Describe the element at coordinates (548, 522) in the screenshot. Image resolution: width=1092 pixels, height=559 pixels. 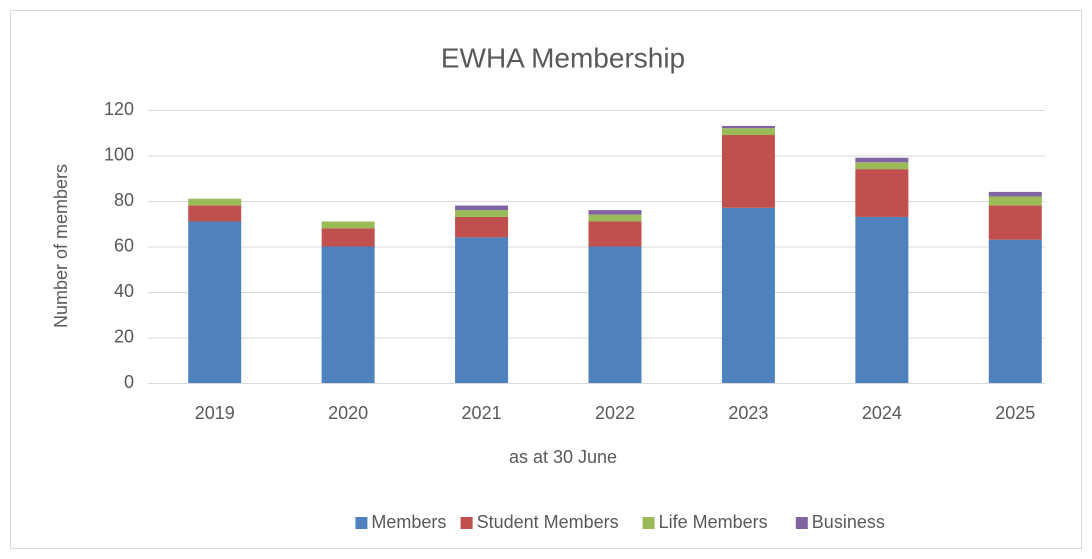
I see `legend-label: Student Members` at that location.